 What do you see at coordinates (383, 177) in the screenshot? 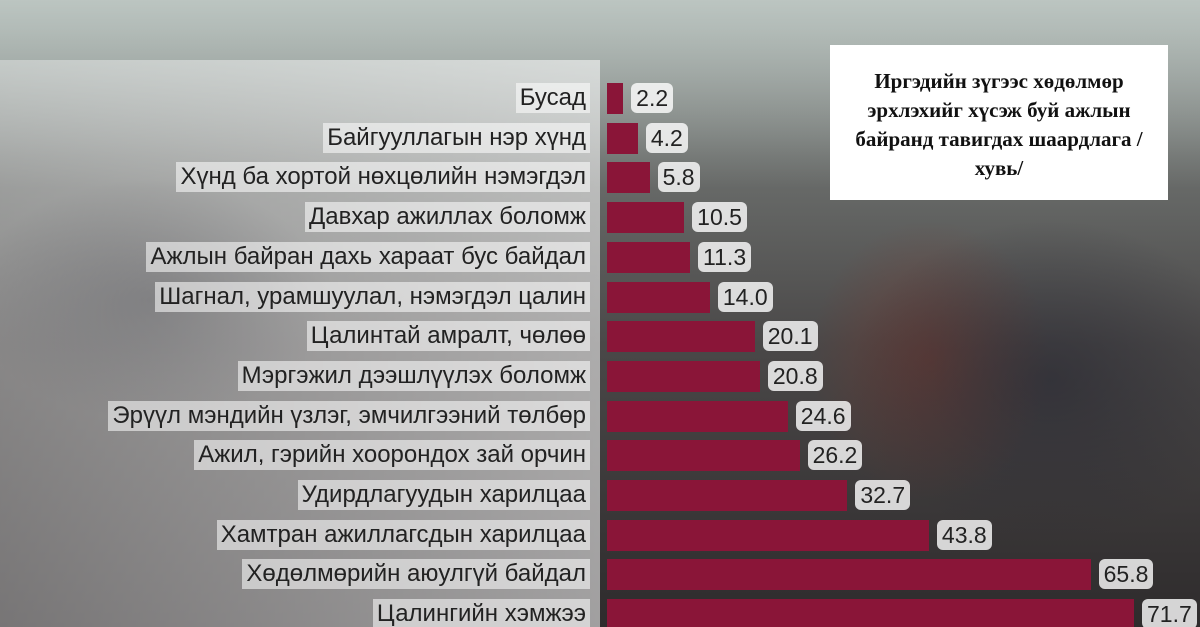
I see `category-label: Хүнд ба хортой нөхцөлийн нэмэгдэл` at bounding box center [383, 177].